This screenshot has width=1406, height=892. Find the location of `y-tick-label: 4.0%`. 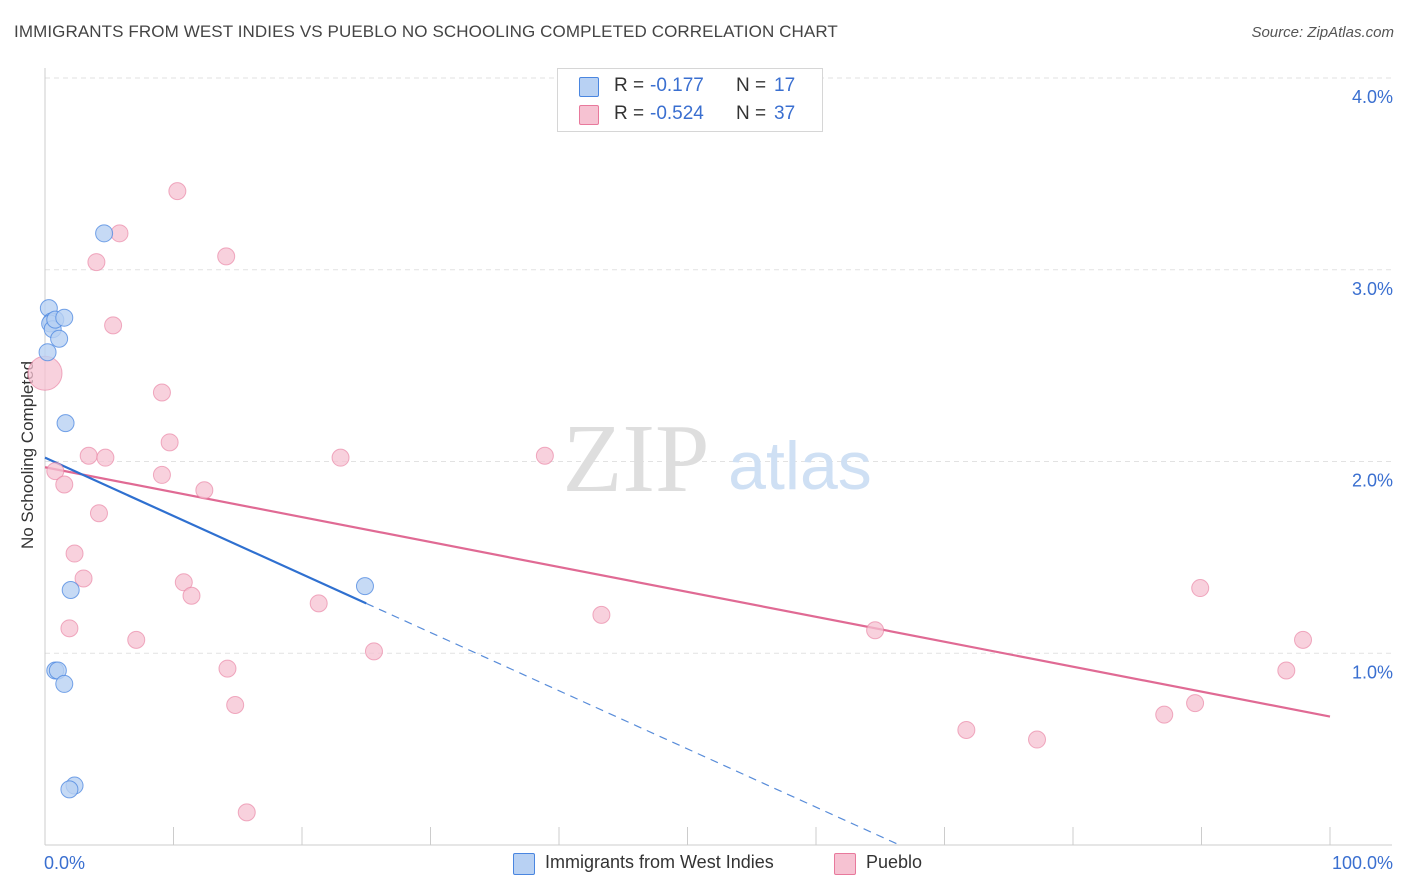

y-tick-label: 4.0% is located at coordinates (1372, 97).